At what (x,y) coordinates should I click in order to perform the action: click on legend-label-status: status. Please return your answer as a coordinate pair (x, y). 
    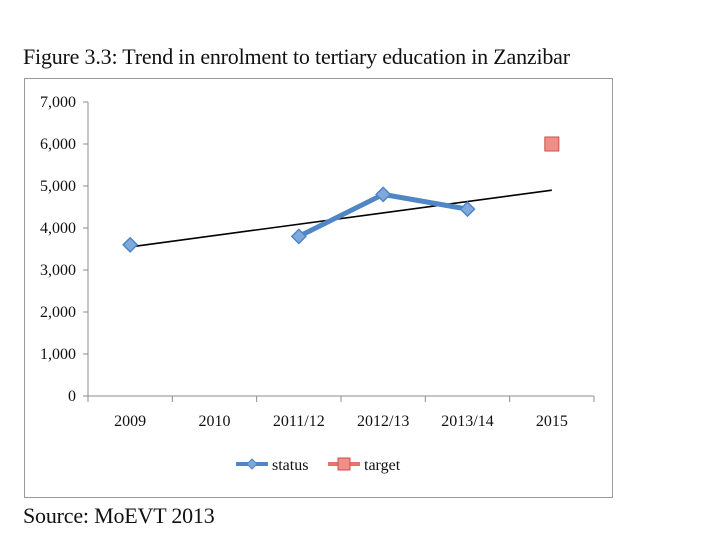
    Looking at the image, I should click on (290, 465).